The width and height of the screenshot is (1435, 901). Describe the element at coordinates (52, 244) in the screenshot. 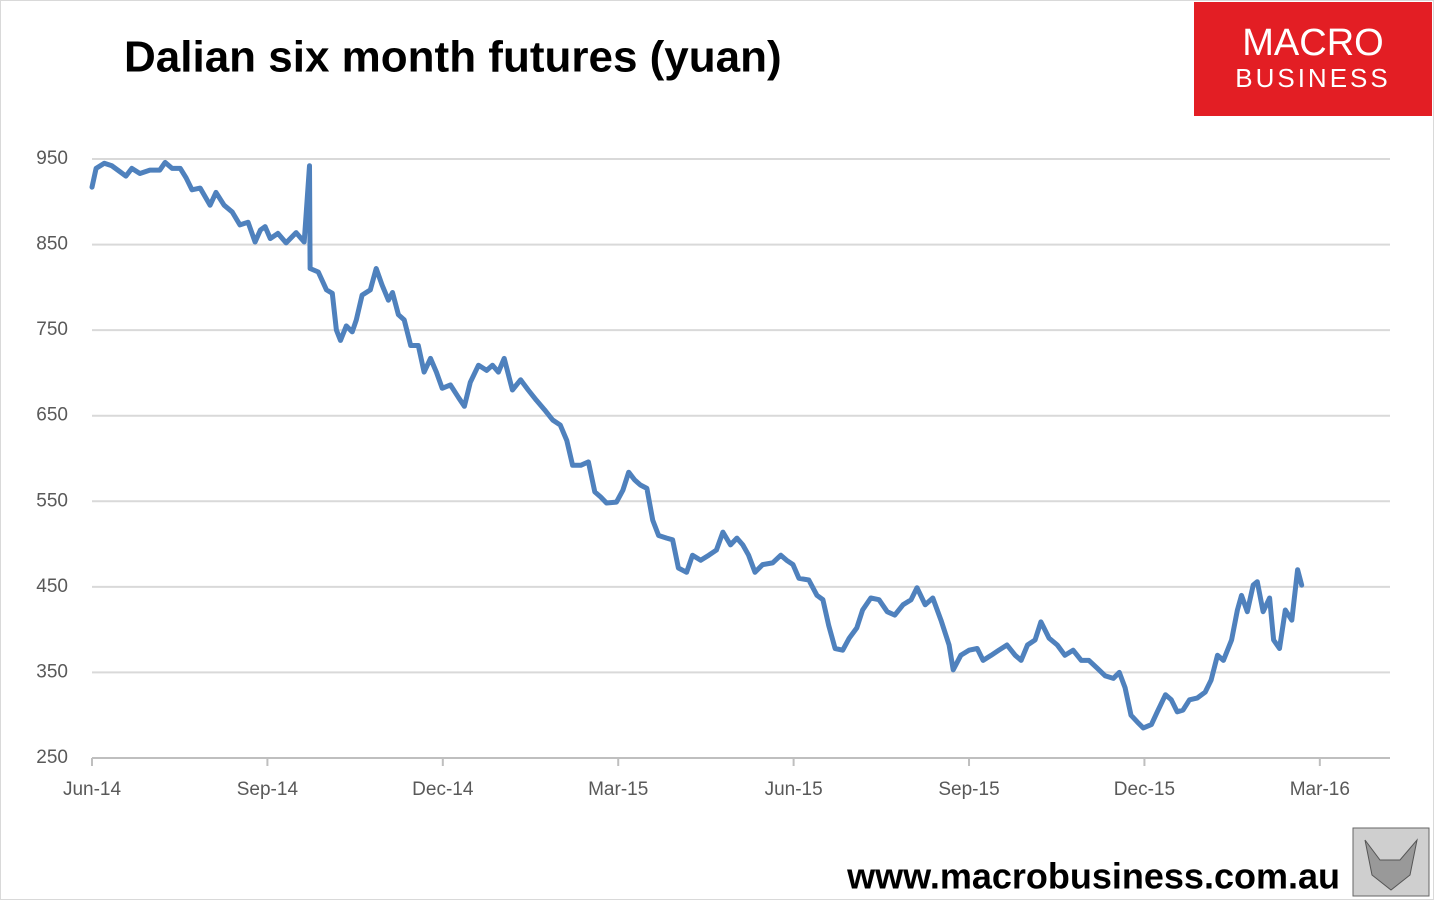

I see `y-tick-label: 850` at that location.